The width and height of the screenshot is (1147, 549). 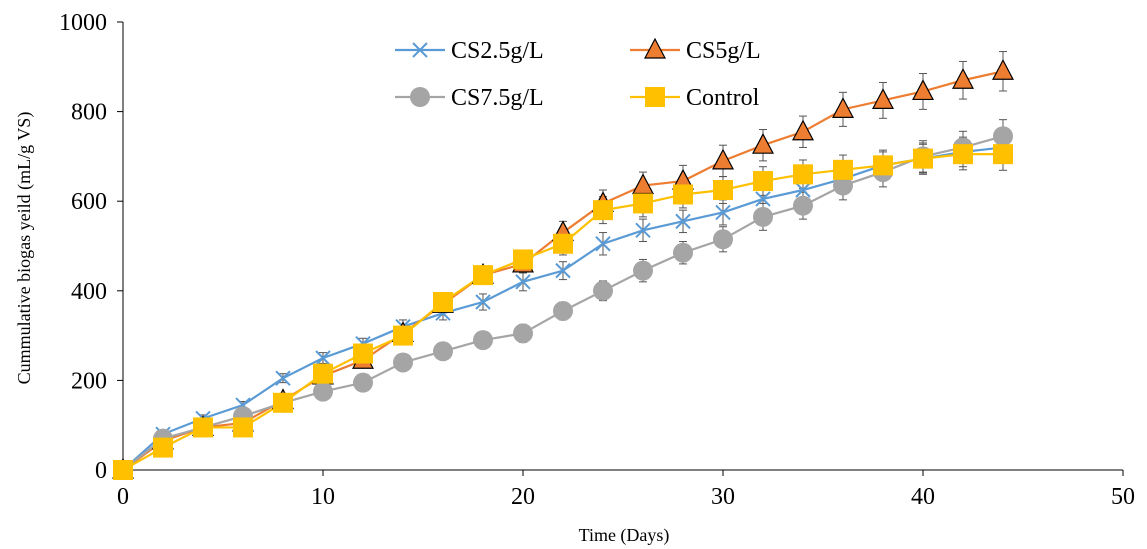 I want to click on x-tick-label: 20, so click(x=523, y=497).